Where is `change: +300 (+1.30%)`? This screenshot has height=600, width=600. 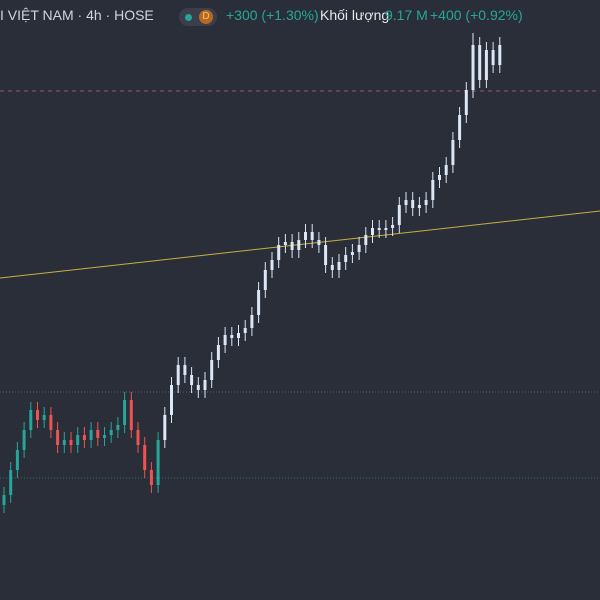 change: +300 (+1.30%) is located at coordinates (272, 15).